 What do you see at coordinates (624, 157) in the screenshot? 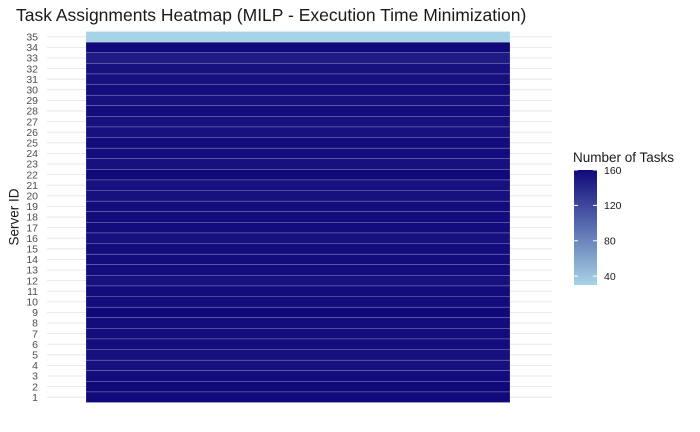
I see `legend-title: Number of Tasks` at bounding box center [624, 157].